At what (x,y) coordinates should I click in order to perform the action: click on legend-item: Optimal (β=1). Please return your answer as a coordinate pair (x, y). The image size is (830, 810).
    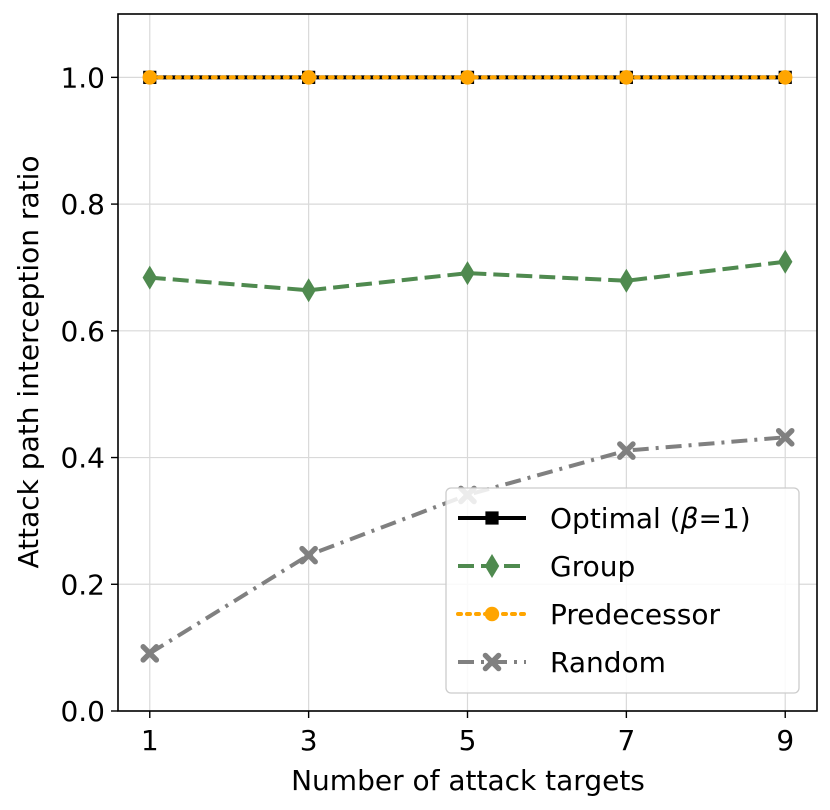
    Looking at the image, I should click on (604, 518).